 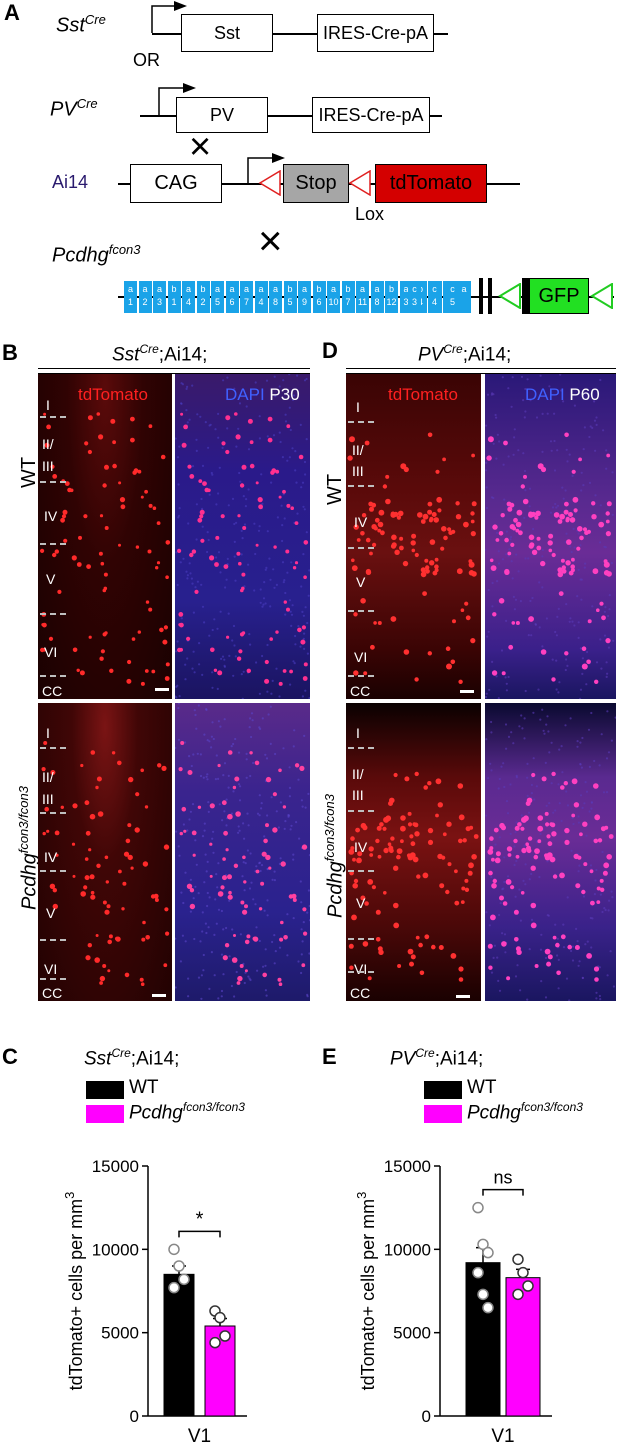 I want to click on panel-d-chan-age: P60, so click(x=584, y=394).